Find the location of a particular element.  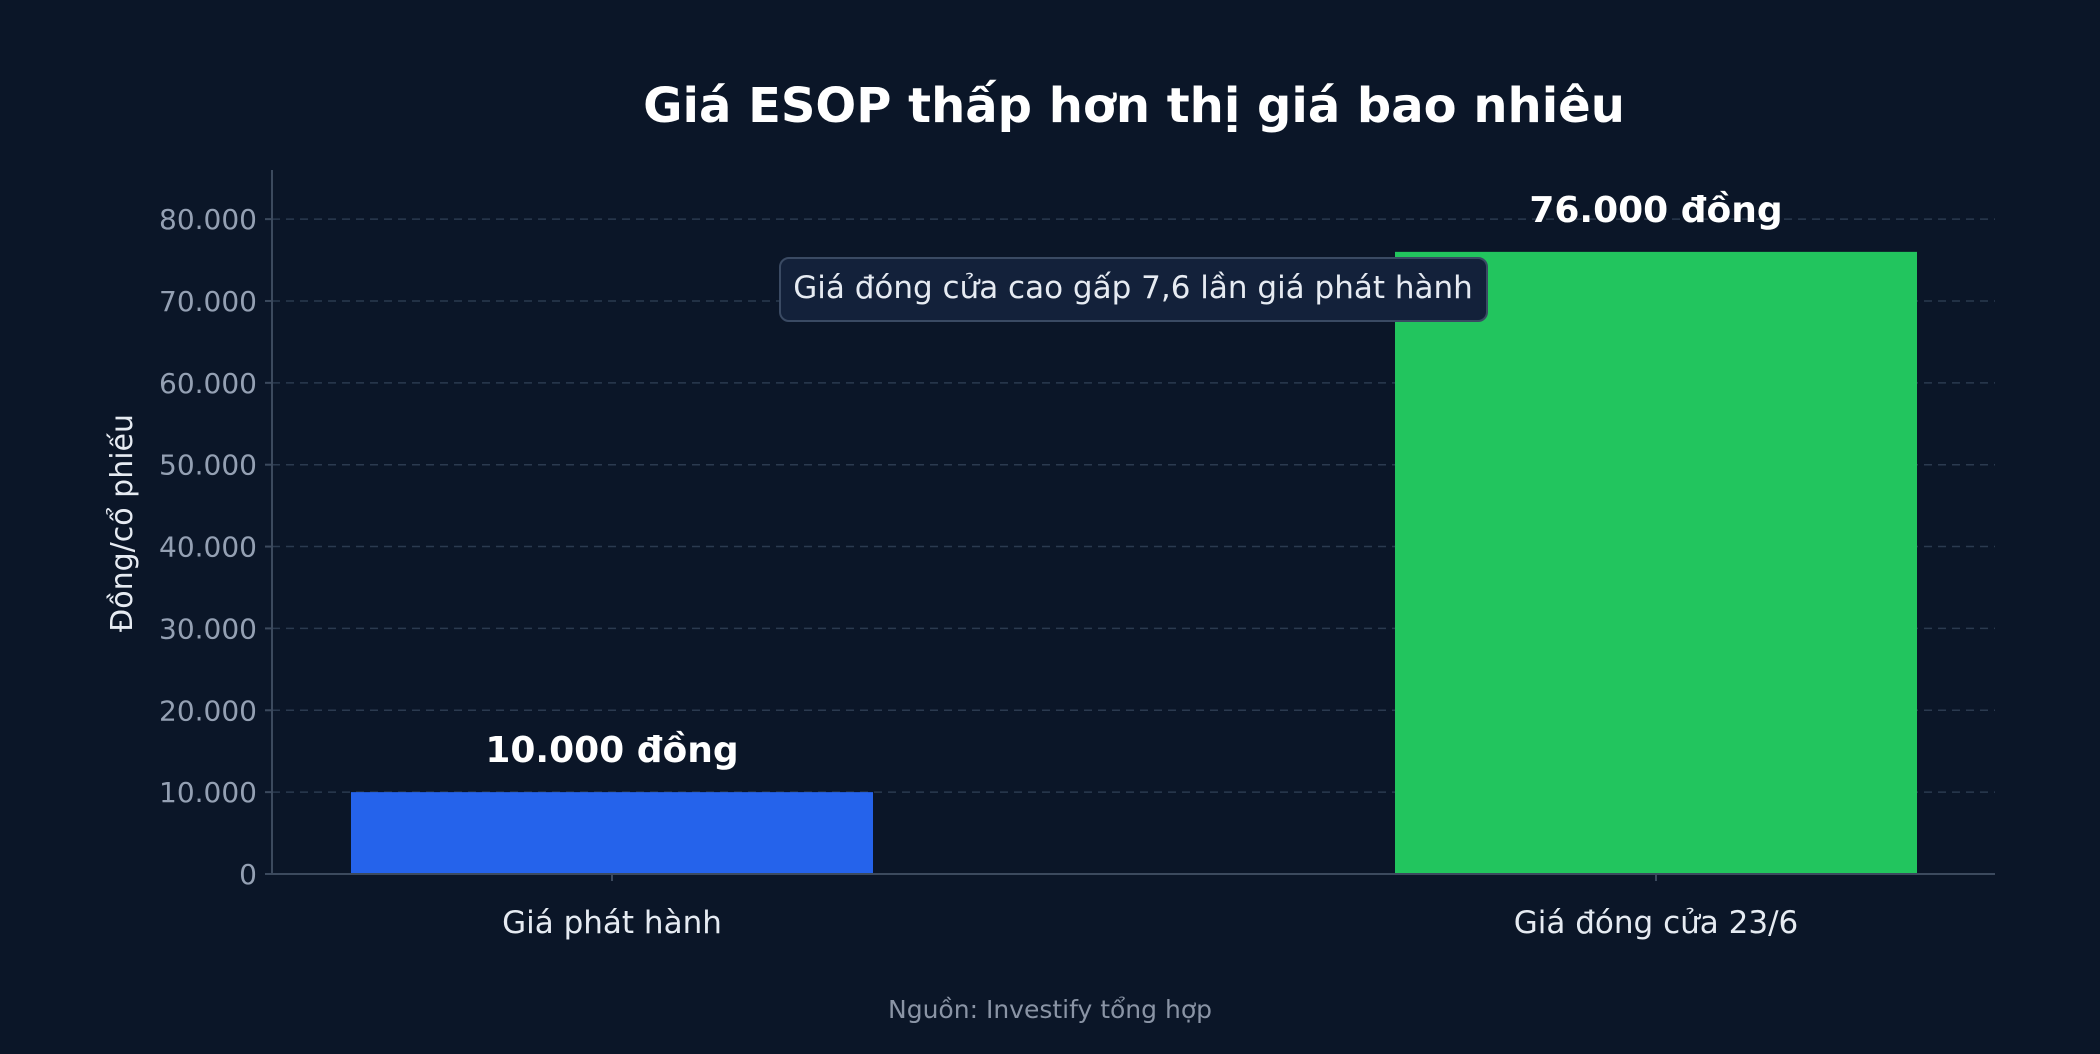

y-tick-label: 20.000 is located at coordinates (208, 710).